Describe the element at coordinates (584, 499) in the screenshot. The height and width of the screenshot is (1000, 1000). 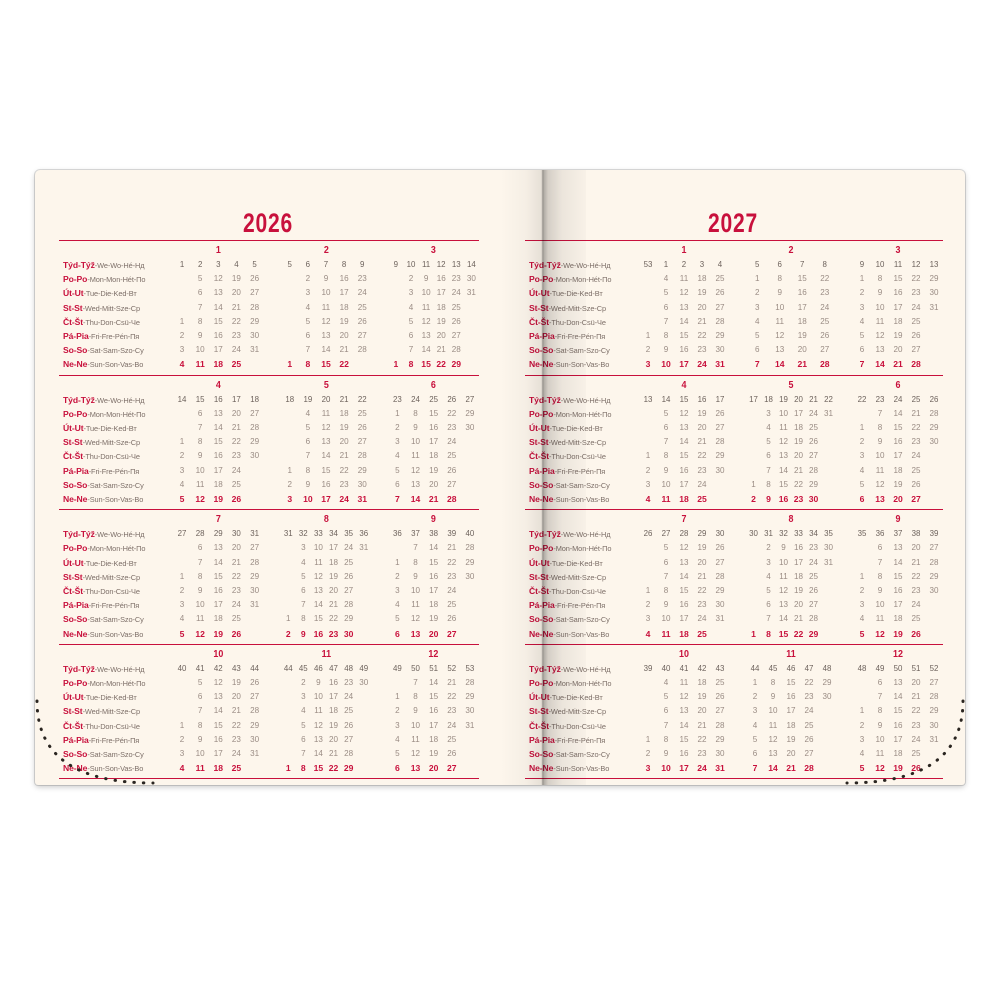
I see `day-label-sunday: Ne-Ne-Sun-Son-Vas-Во` at that location.